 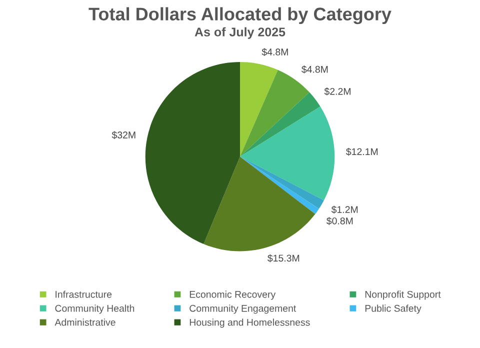 What do you see at coordinates (233, 295) in the screenshot?
I see `legend-label: Economic Recovery` at bounding box center [233, 295].